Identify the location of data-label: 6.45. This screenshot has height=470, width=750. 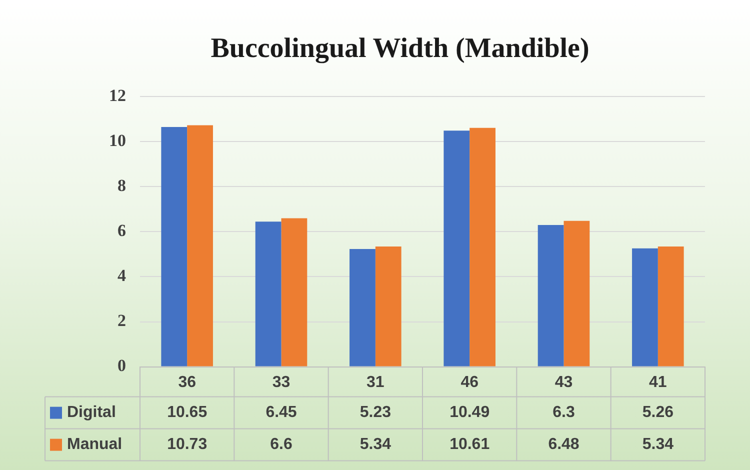
(281, 413).